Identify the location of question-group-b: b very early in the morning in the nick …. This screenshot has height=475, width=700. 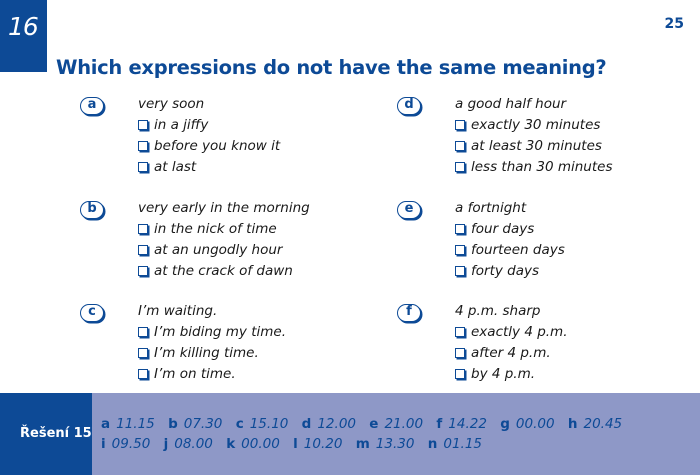
(215, 240).